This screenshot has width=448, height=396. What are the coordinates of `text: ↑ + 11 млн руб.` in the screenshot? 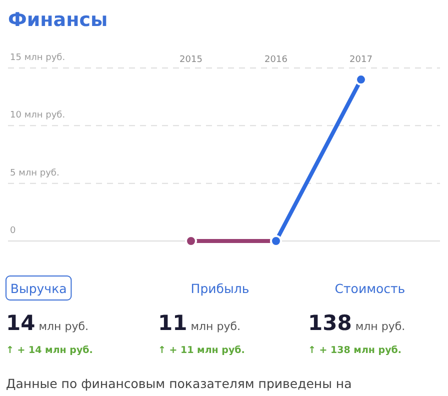 It's located at (201, 350).